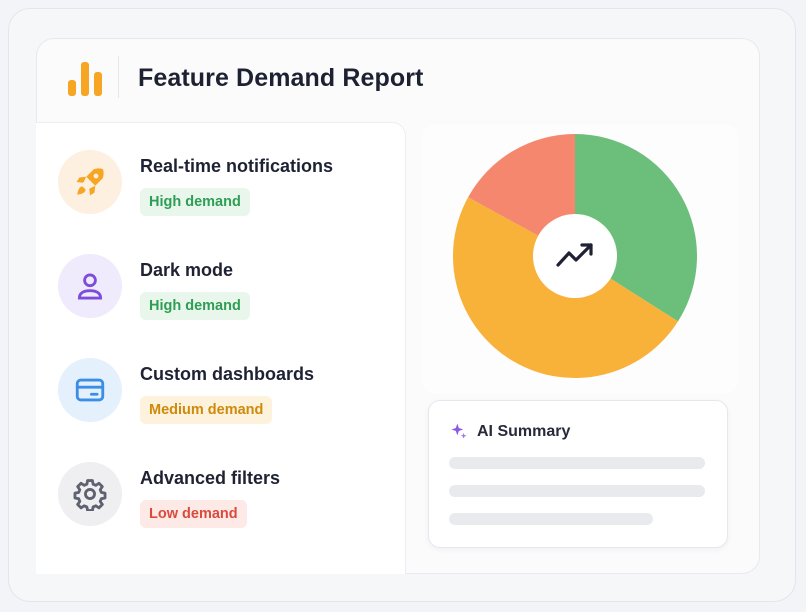  Describe the element at coordinates (118, 77) in the screenshot. I see `header-divider` at that location.